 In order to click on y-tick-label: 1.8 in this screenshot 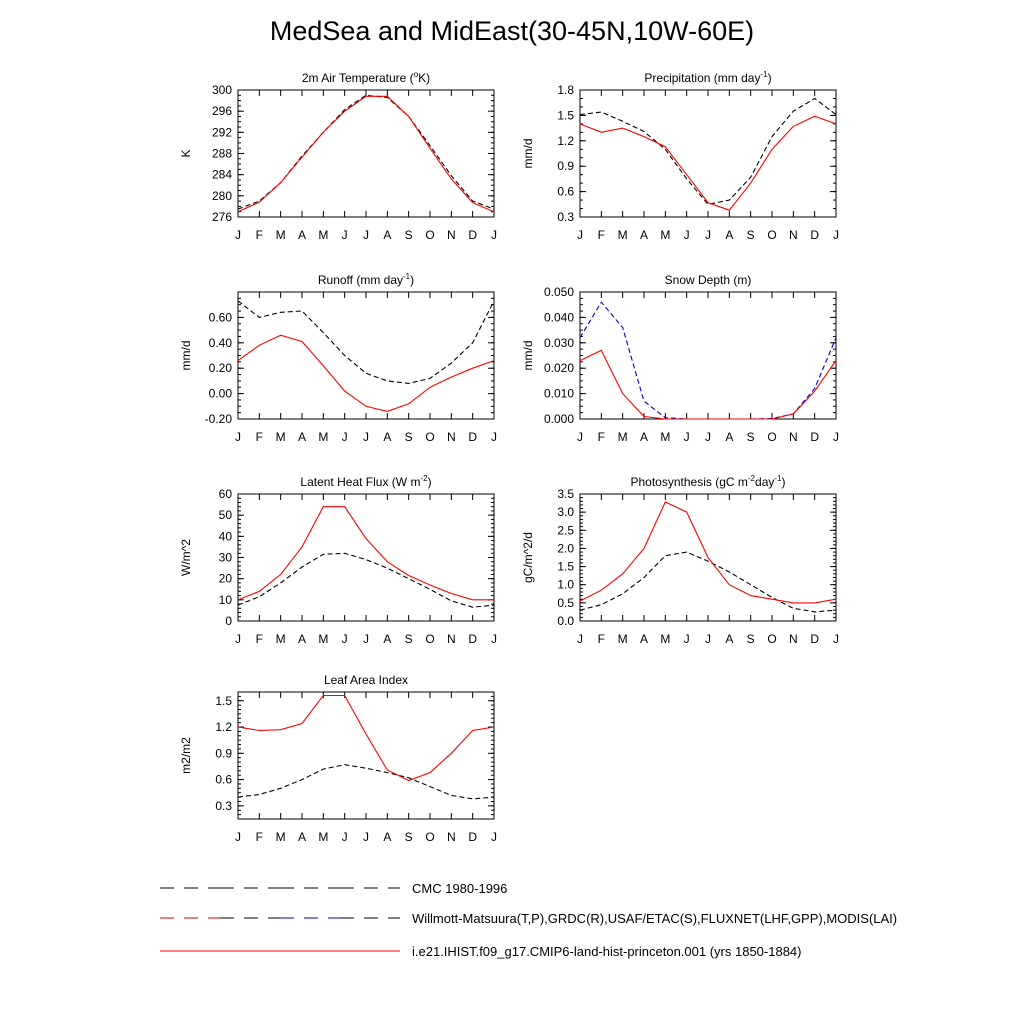, I will do `click(565, 90)`.